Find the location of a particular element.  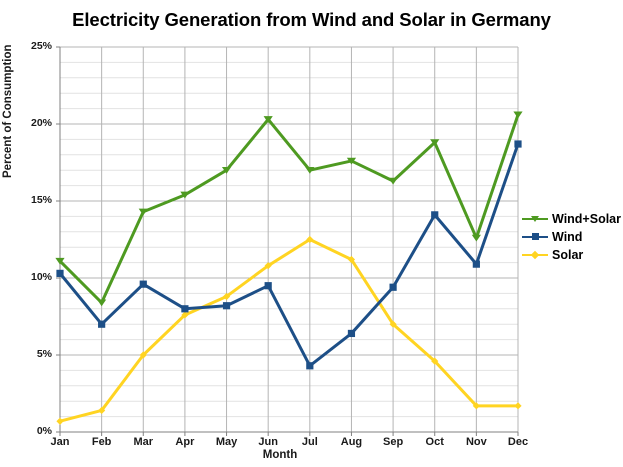

y-axis-tick-label: 0% is located at coordinates (44, 431).